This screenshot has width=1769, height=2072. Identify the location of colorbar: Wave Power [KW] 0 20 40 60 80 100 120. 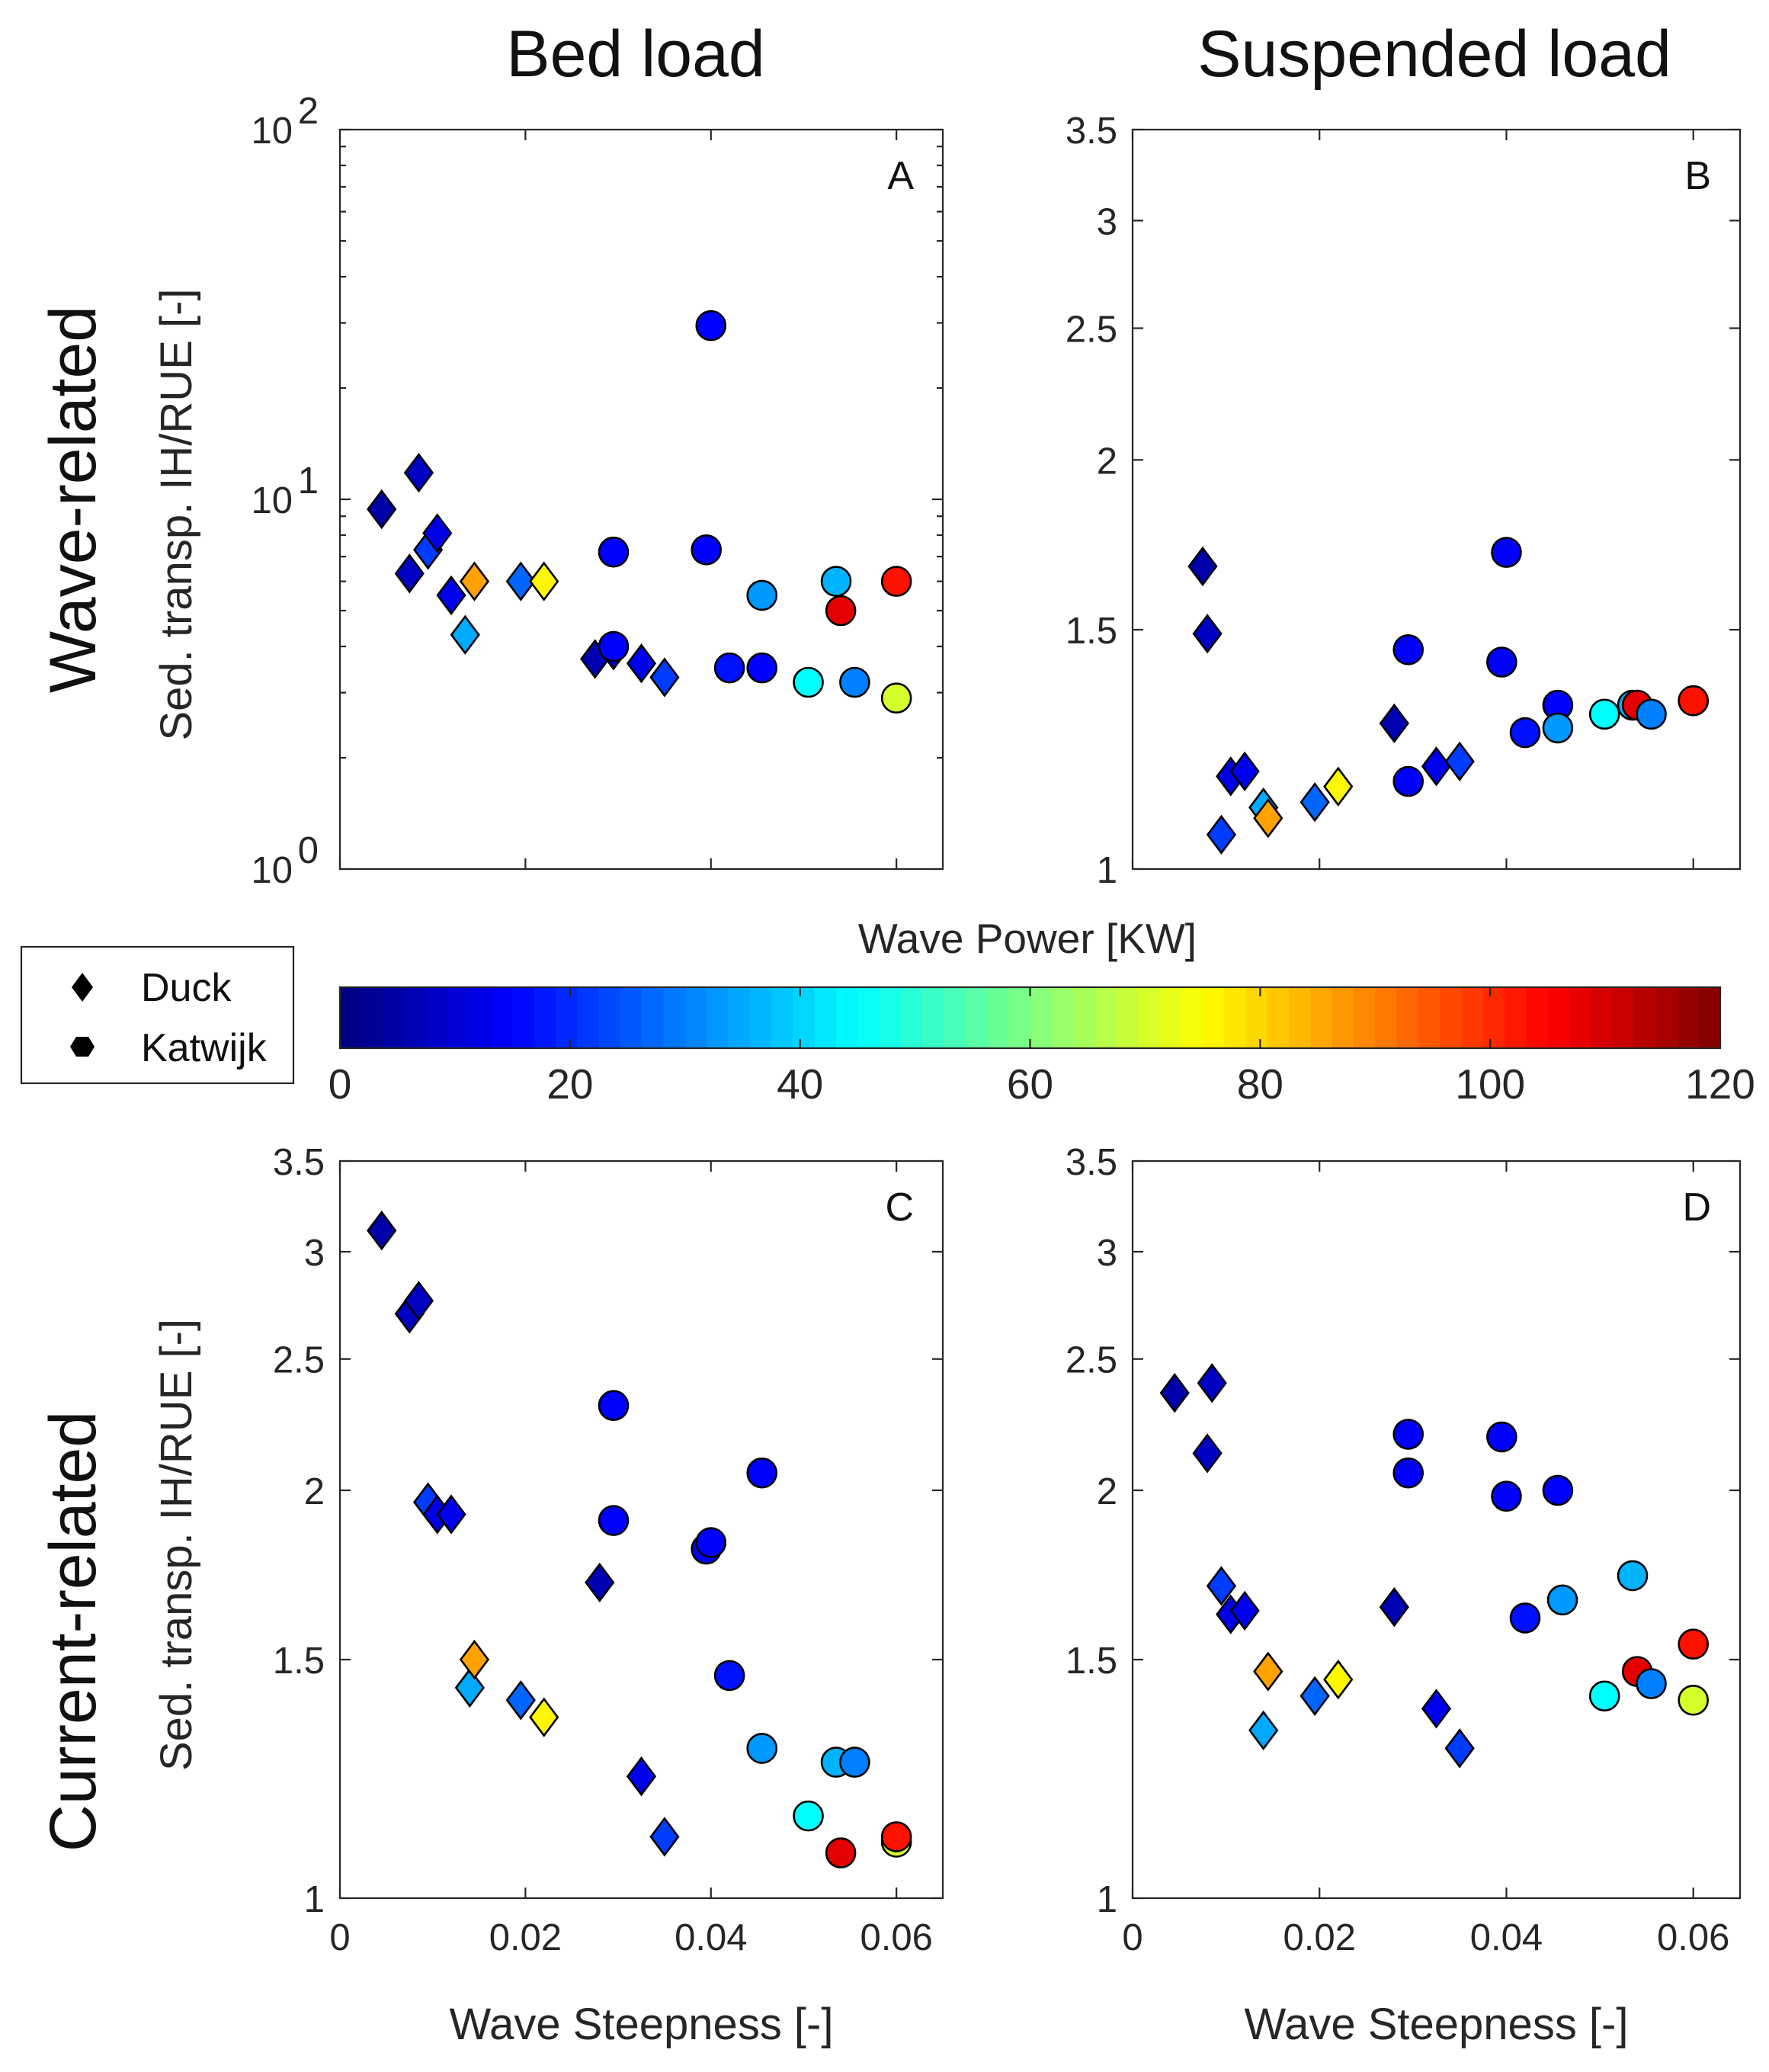
(1041, 1012).